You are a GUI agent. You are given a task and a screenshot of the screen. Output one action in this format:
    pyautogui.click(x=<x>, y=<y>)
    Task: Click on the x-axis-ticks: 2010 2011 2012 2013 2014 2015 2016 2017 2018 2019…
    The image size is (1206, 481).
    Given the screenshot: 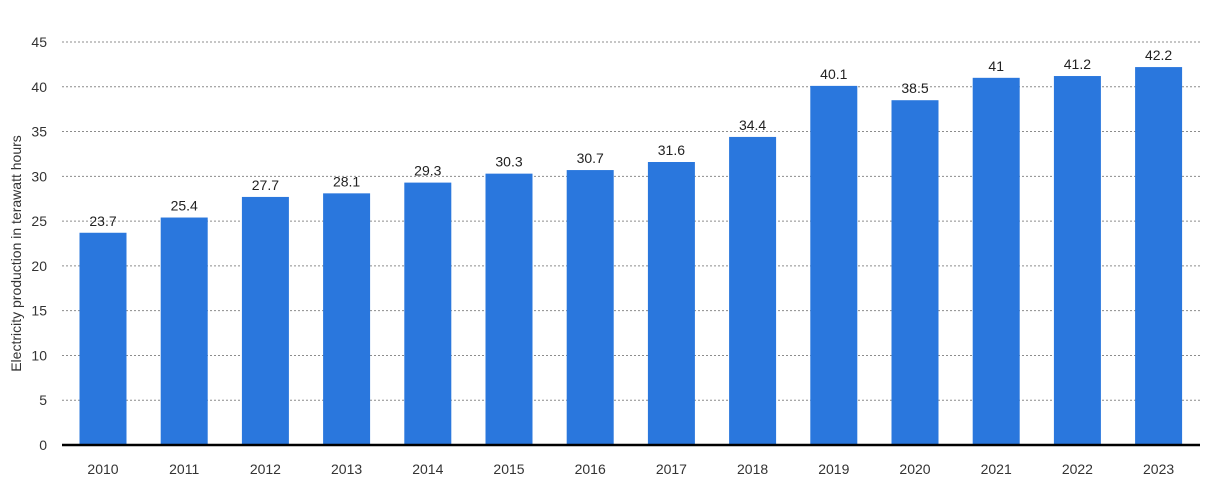 What is the action you would take?
    pyautogui.click(x=630, y=469)
    